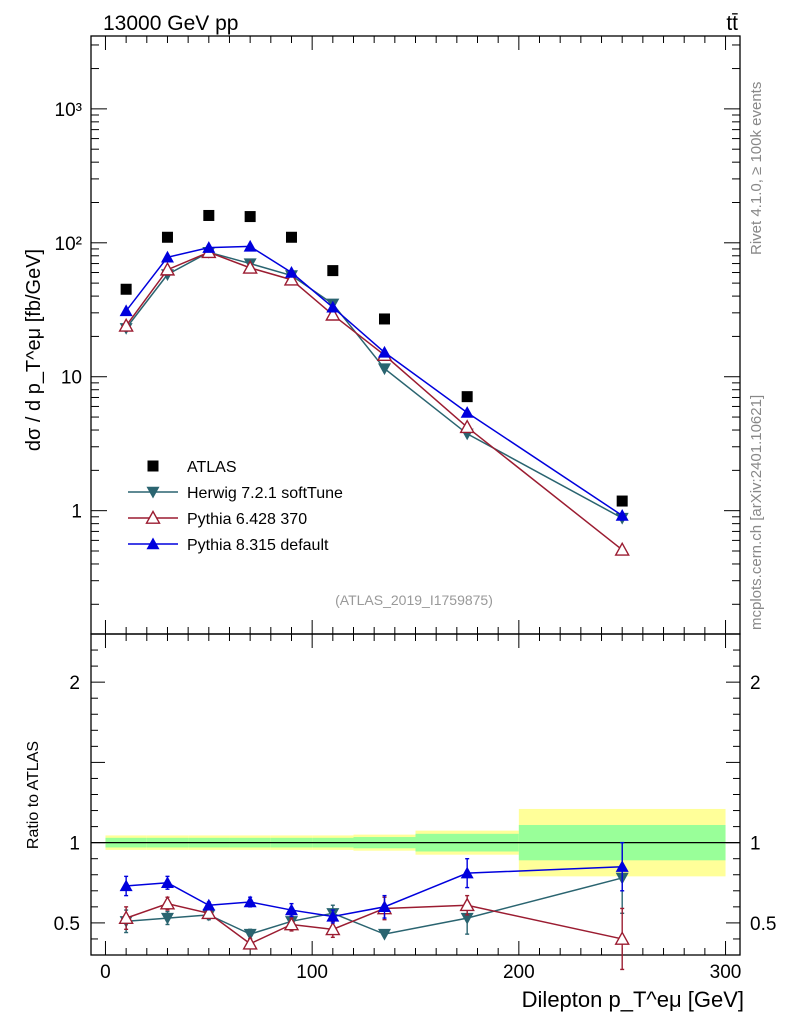 Image resolution: width=786 pixels, height=1024 pixels. What do you see at coordinates (170, 23) in the screenshot?
I see `header-energy-label: 13000 GeV pp` at bounding box center [170, 23].